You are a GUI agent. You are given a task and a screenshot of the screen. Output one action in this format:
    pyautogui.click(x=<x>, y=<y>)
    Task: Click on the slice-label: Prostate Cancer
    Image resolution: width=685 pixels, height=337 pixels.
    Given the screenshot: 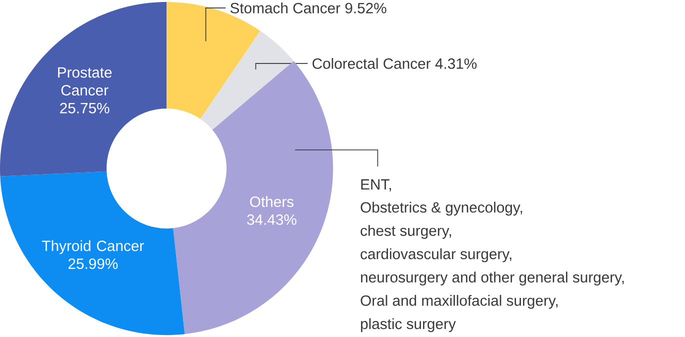 What is the action you would take?
    pyautogui.click(x=85, y=81)
    